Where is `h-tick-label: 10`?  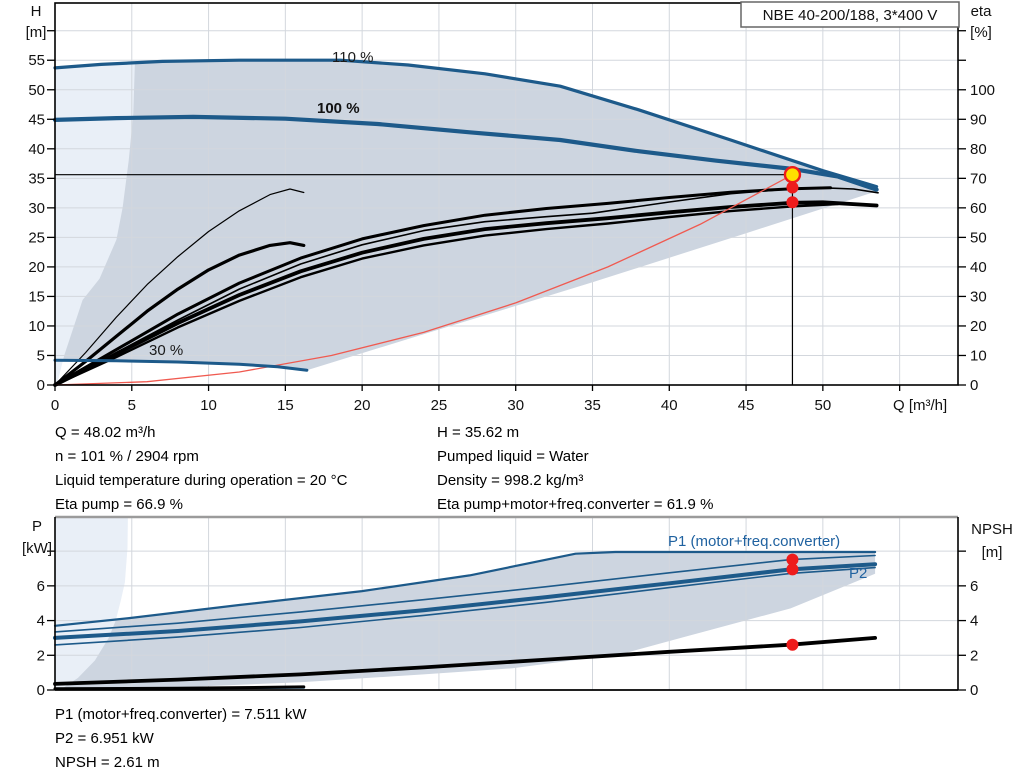 h-tick-label: 10 is located at coordinates (36, 326).